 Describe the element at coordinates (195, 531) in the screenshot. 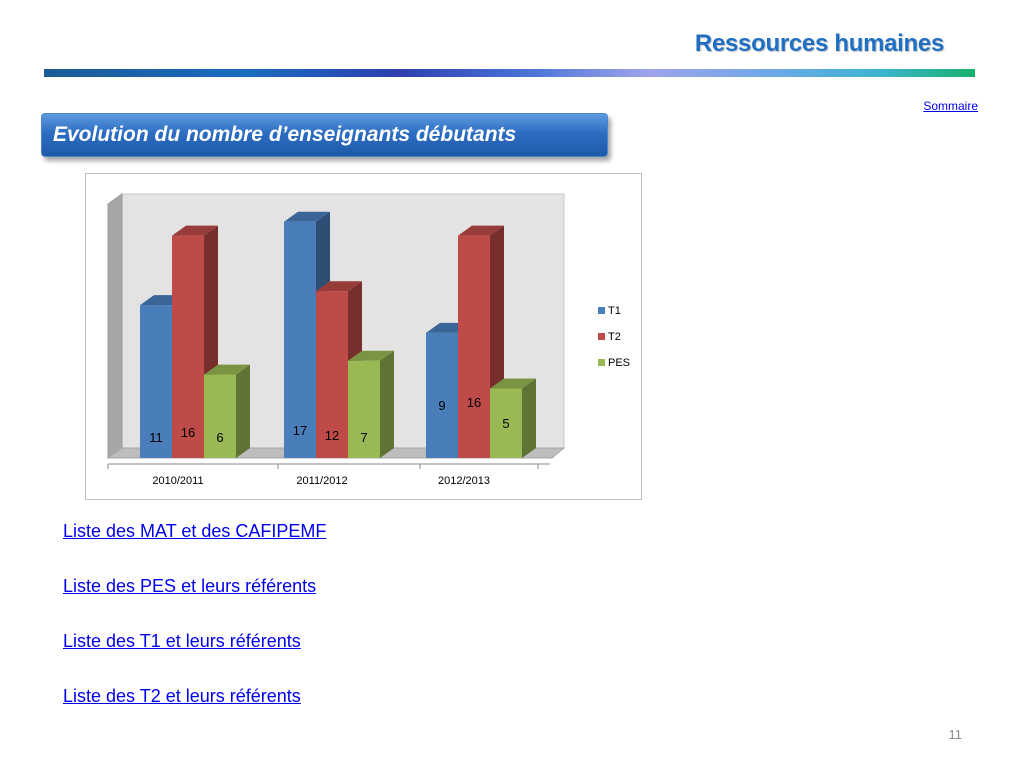

I see `link-mat-cafipemf: Liste des MAT et des CAFIPEMF` at that location.